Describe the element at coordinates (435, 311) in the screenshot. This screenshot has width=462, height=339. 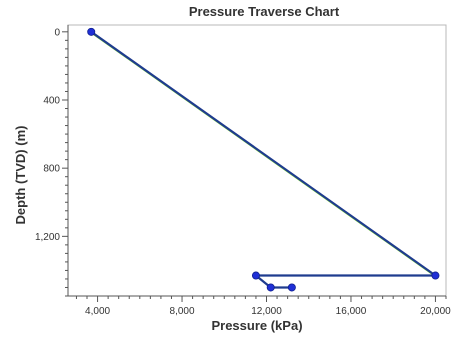
I see `x-tick-label: 20,000` at that location.